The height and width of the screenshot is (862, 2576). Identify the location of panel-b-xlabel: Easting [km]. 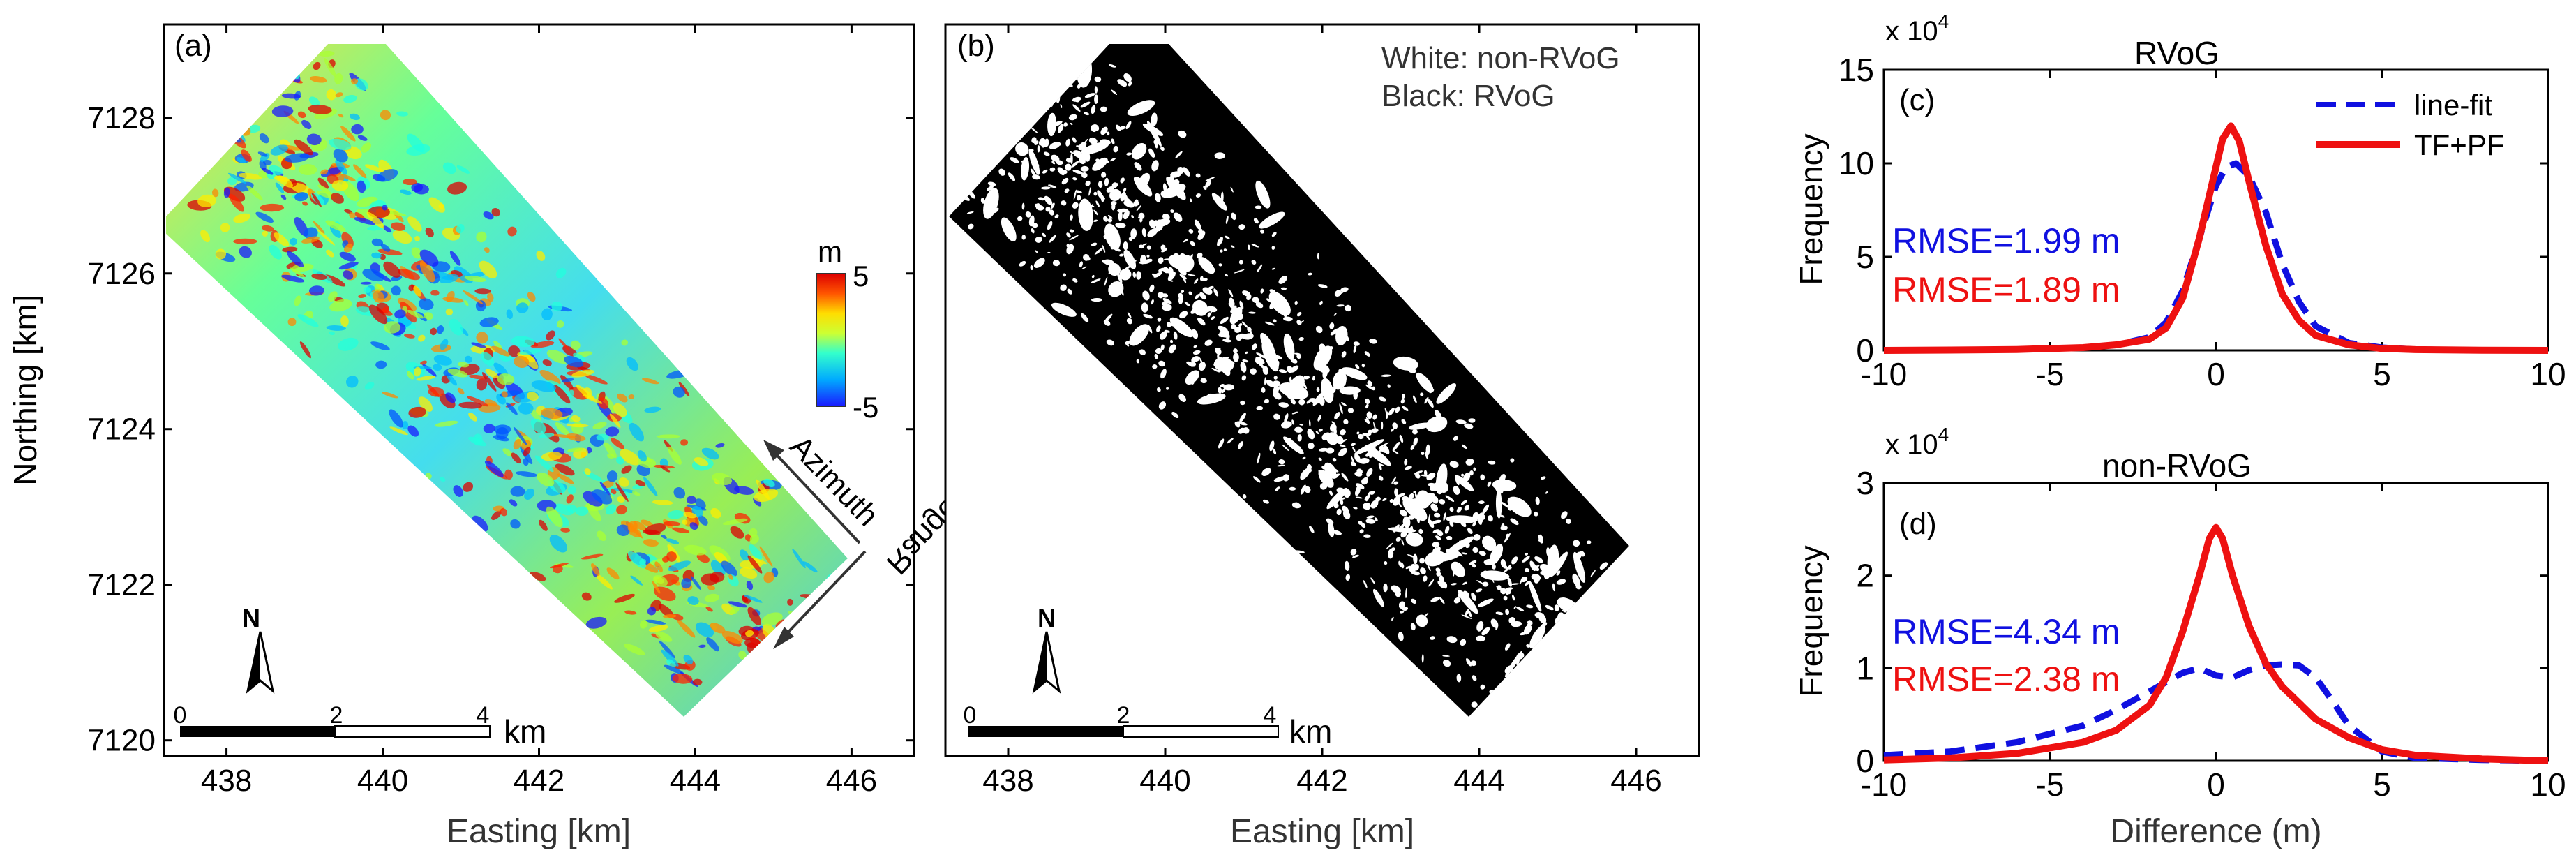
(1322, 832).